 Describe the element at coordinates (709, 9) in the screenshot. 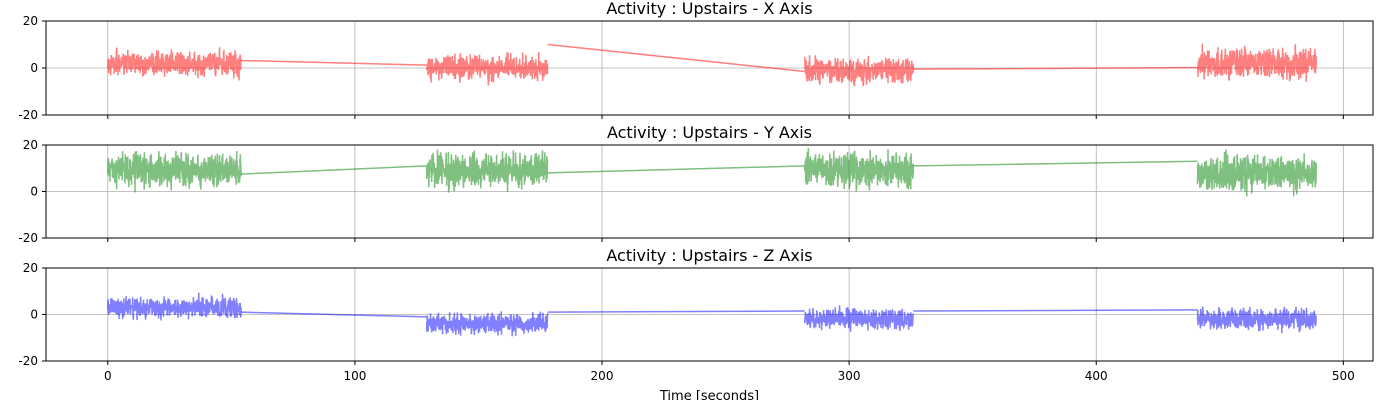

I see `chart-title: Activity : Upstairs - X Axis` at that location.